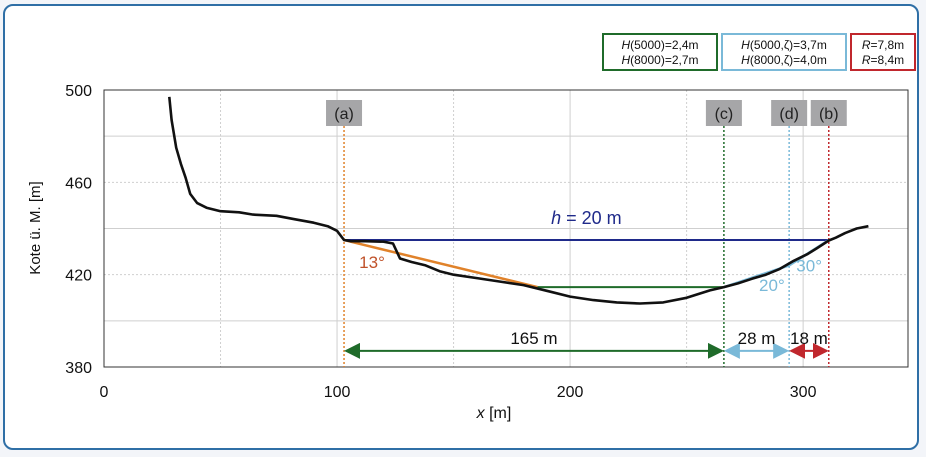  I want to click on x-tick-label: 100, so click(337, 392).